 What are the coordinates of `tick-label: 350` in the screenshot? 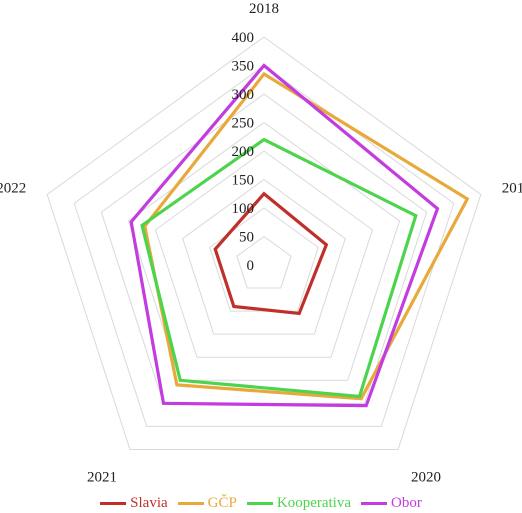 It's located at (243, 67).